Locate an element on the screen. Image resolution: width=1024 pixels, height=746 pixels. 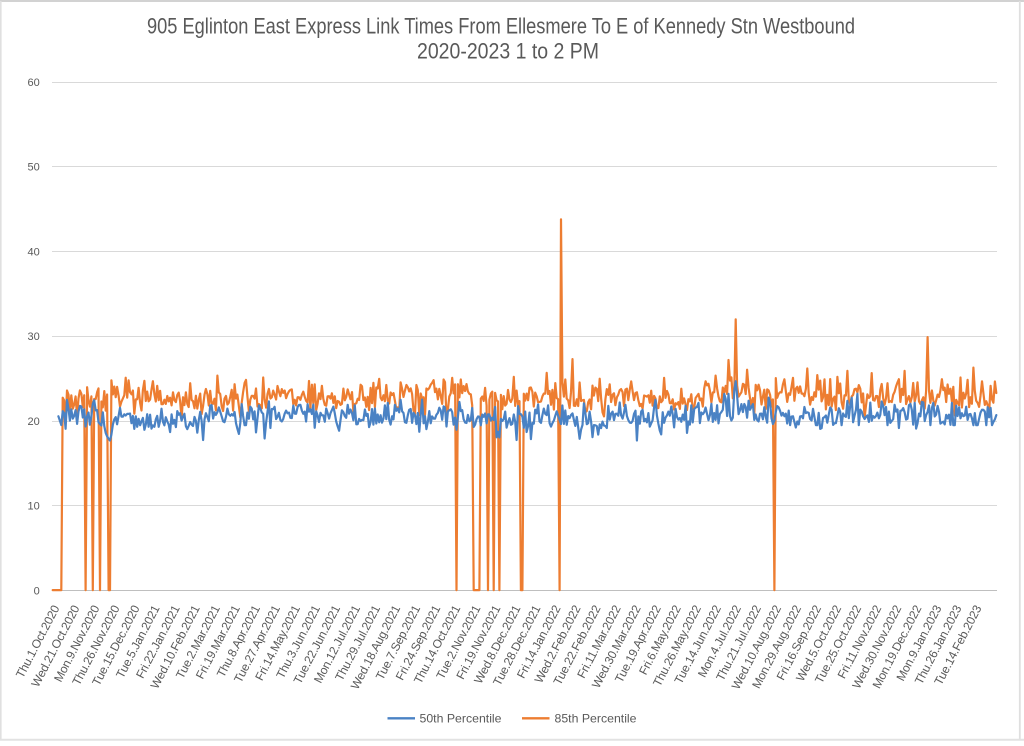
svg-text: 85th Percentile is located at coordinates (596, 719).